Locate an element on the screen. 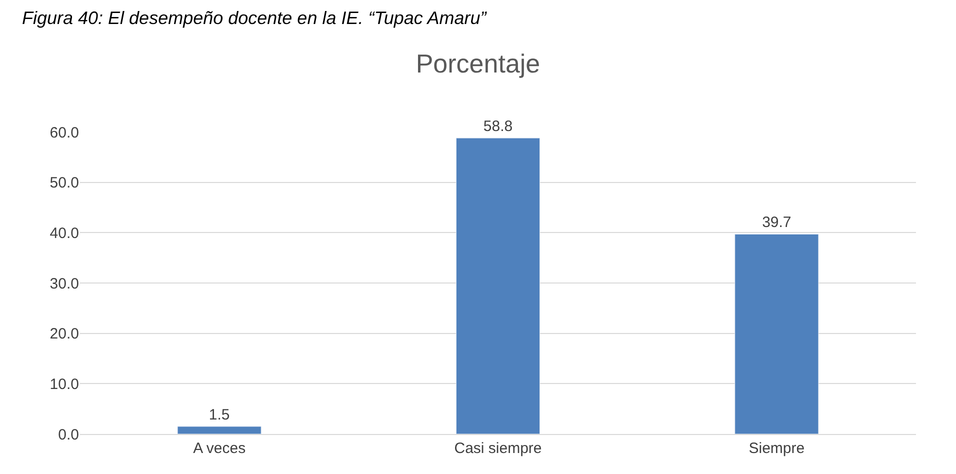 This screenshot has width=956, height=474. chart-title: Porcentaje is located at coordinates (478, 63).